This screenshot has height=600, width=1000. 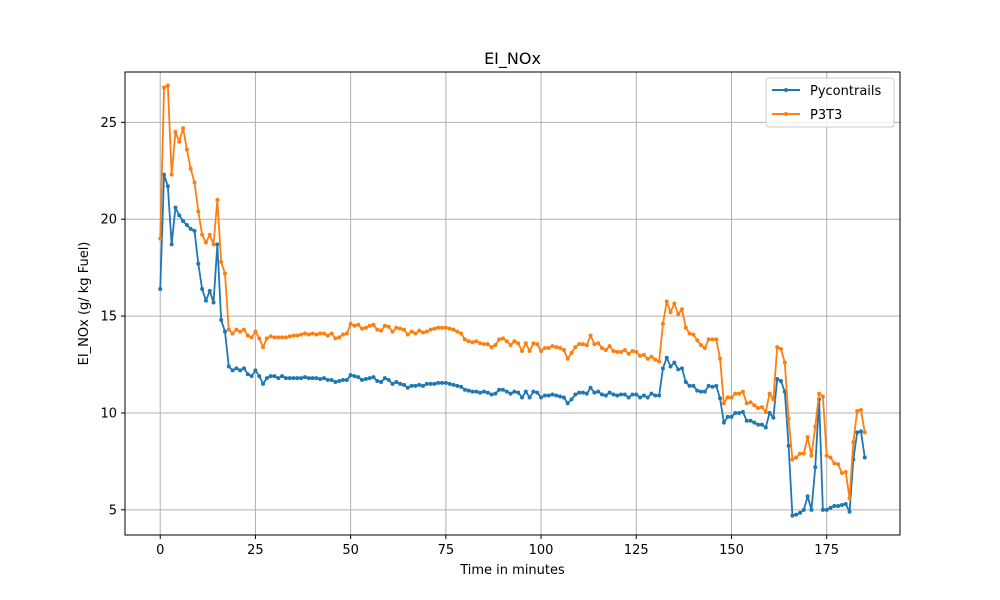 I want to click on x-tick-label: 125, so click(x=636, y=550).